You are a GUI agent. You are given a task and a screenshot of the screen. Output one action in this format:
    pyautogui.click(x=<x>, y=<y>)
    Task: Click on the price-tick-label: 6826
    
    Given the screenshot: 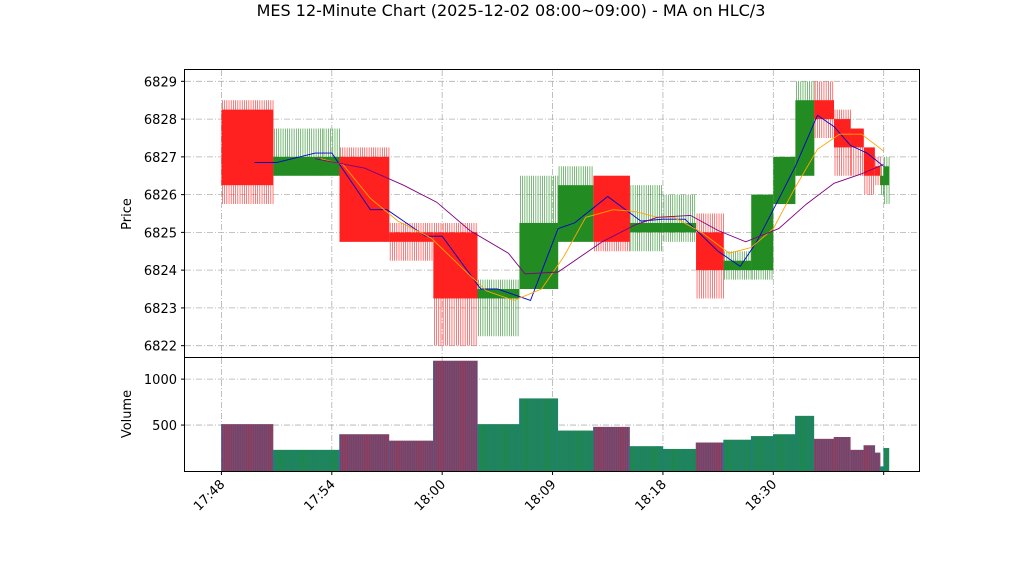 What is the action you would take?
    pyautogui.click(x=160, y=196)
    